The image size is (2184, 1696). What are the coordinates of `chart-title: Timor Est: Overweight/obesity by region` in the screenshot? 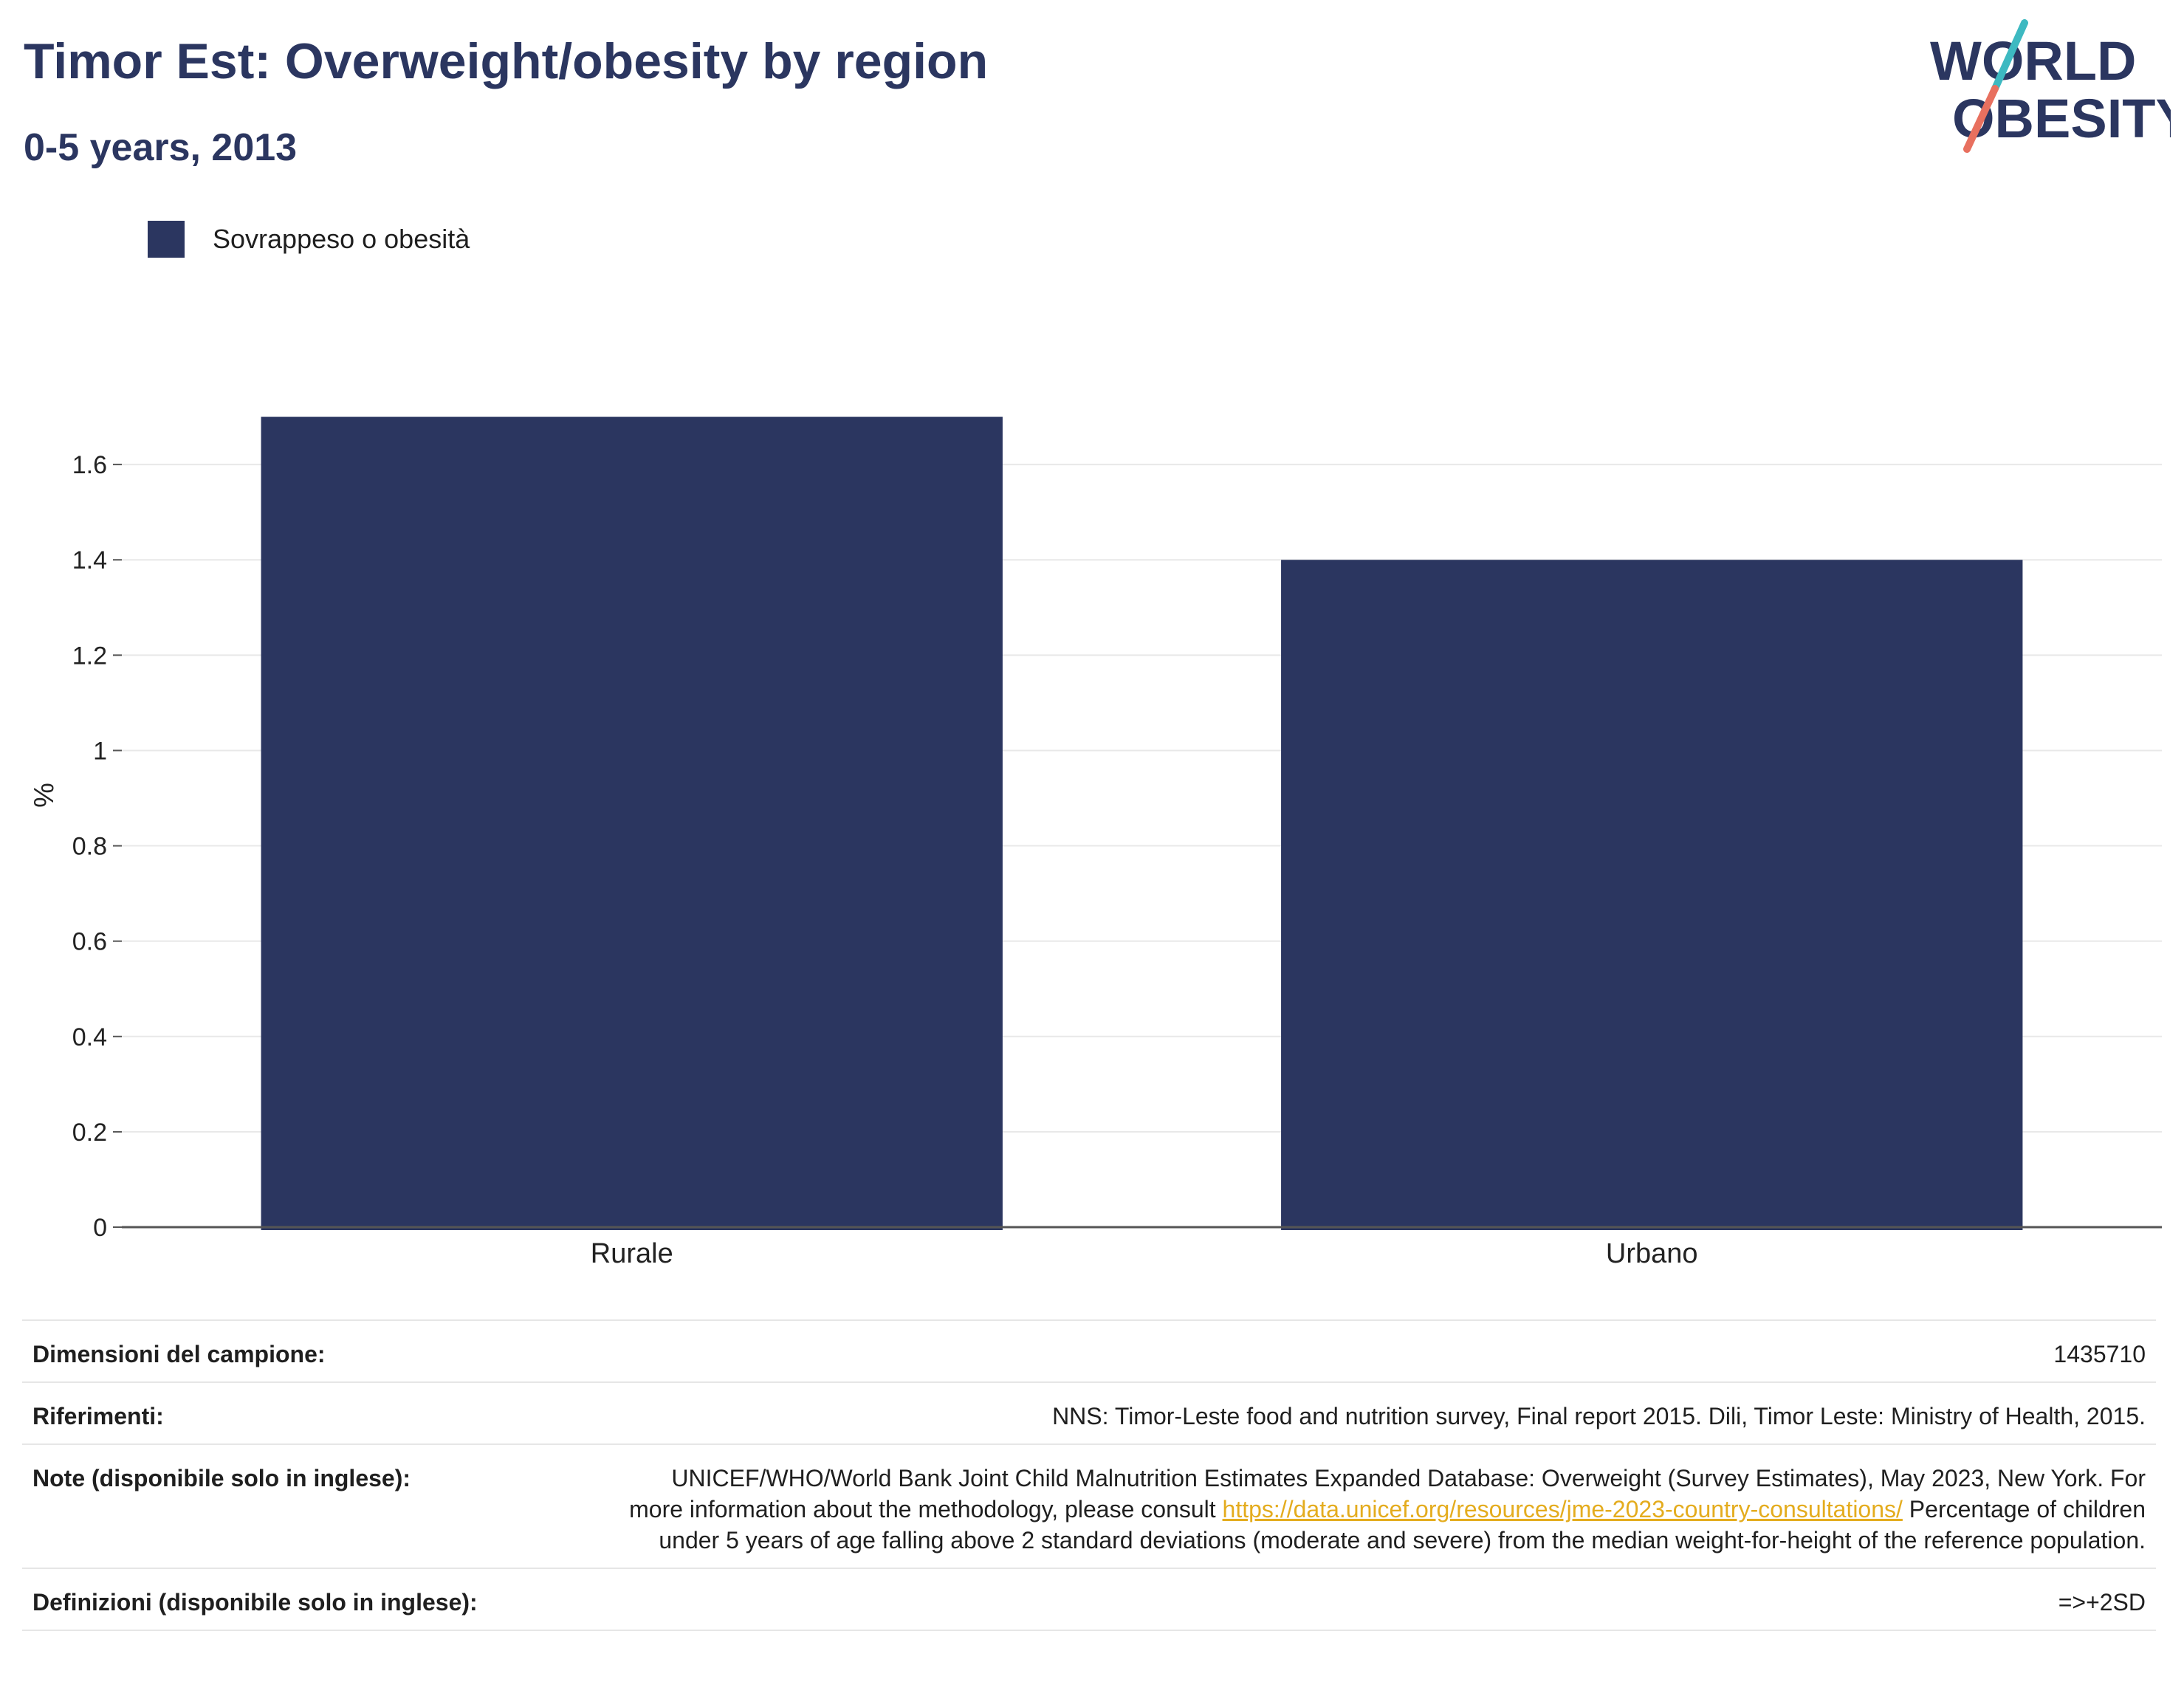 It's located at (507, 61).